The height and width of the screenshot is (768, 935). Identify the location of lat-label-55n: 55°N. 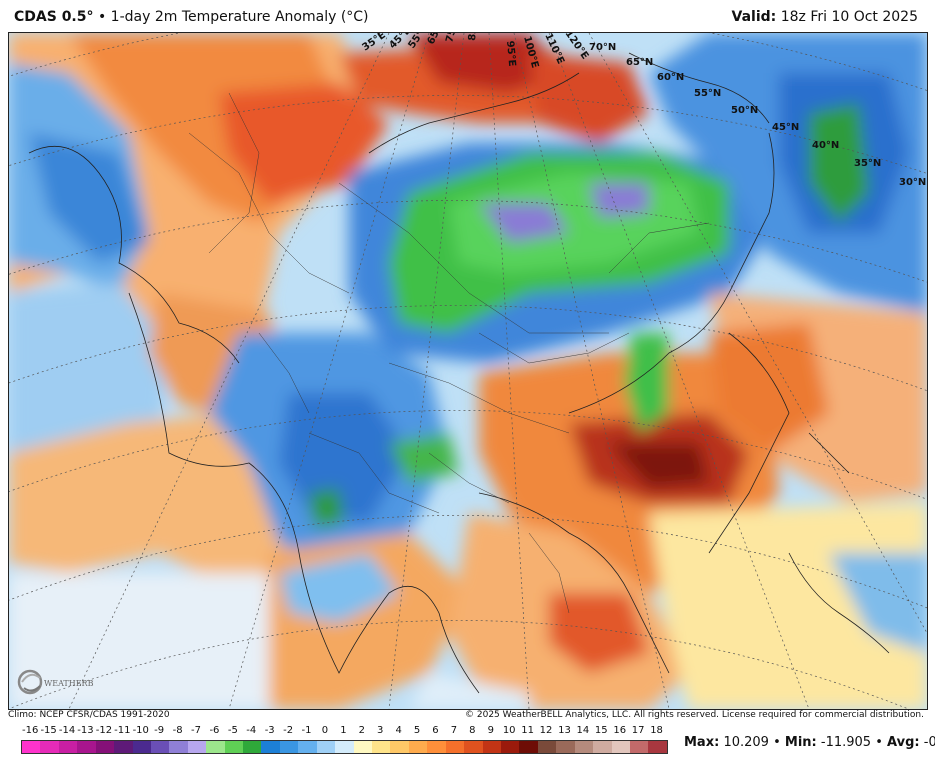
(707, 93).